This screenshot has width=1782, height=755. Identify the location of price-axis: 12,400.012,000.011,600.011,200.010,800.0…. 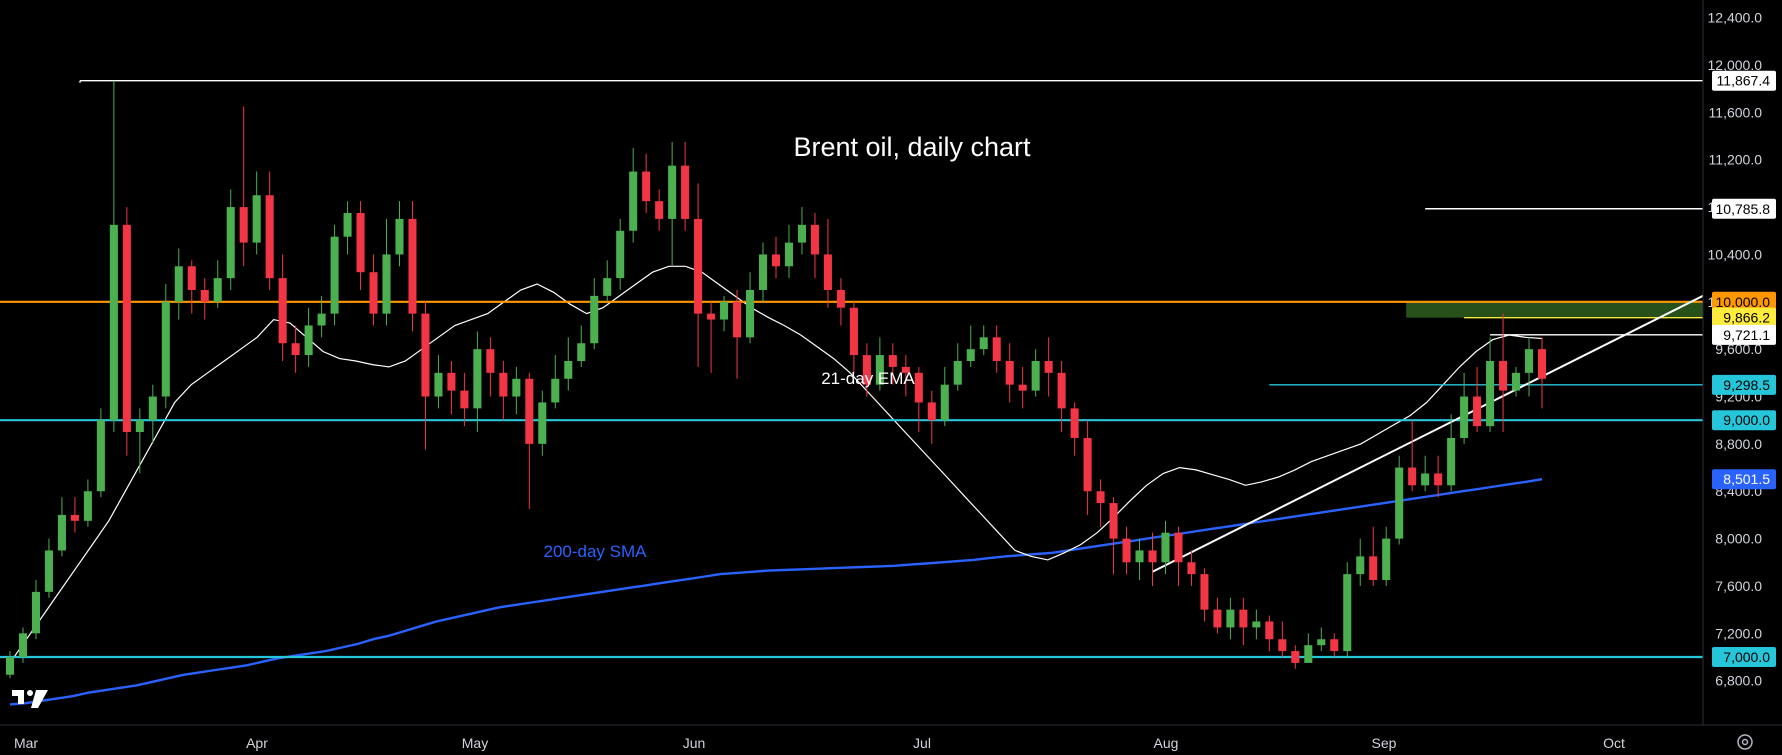
(1735, 349).